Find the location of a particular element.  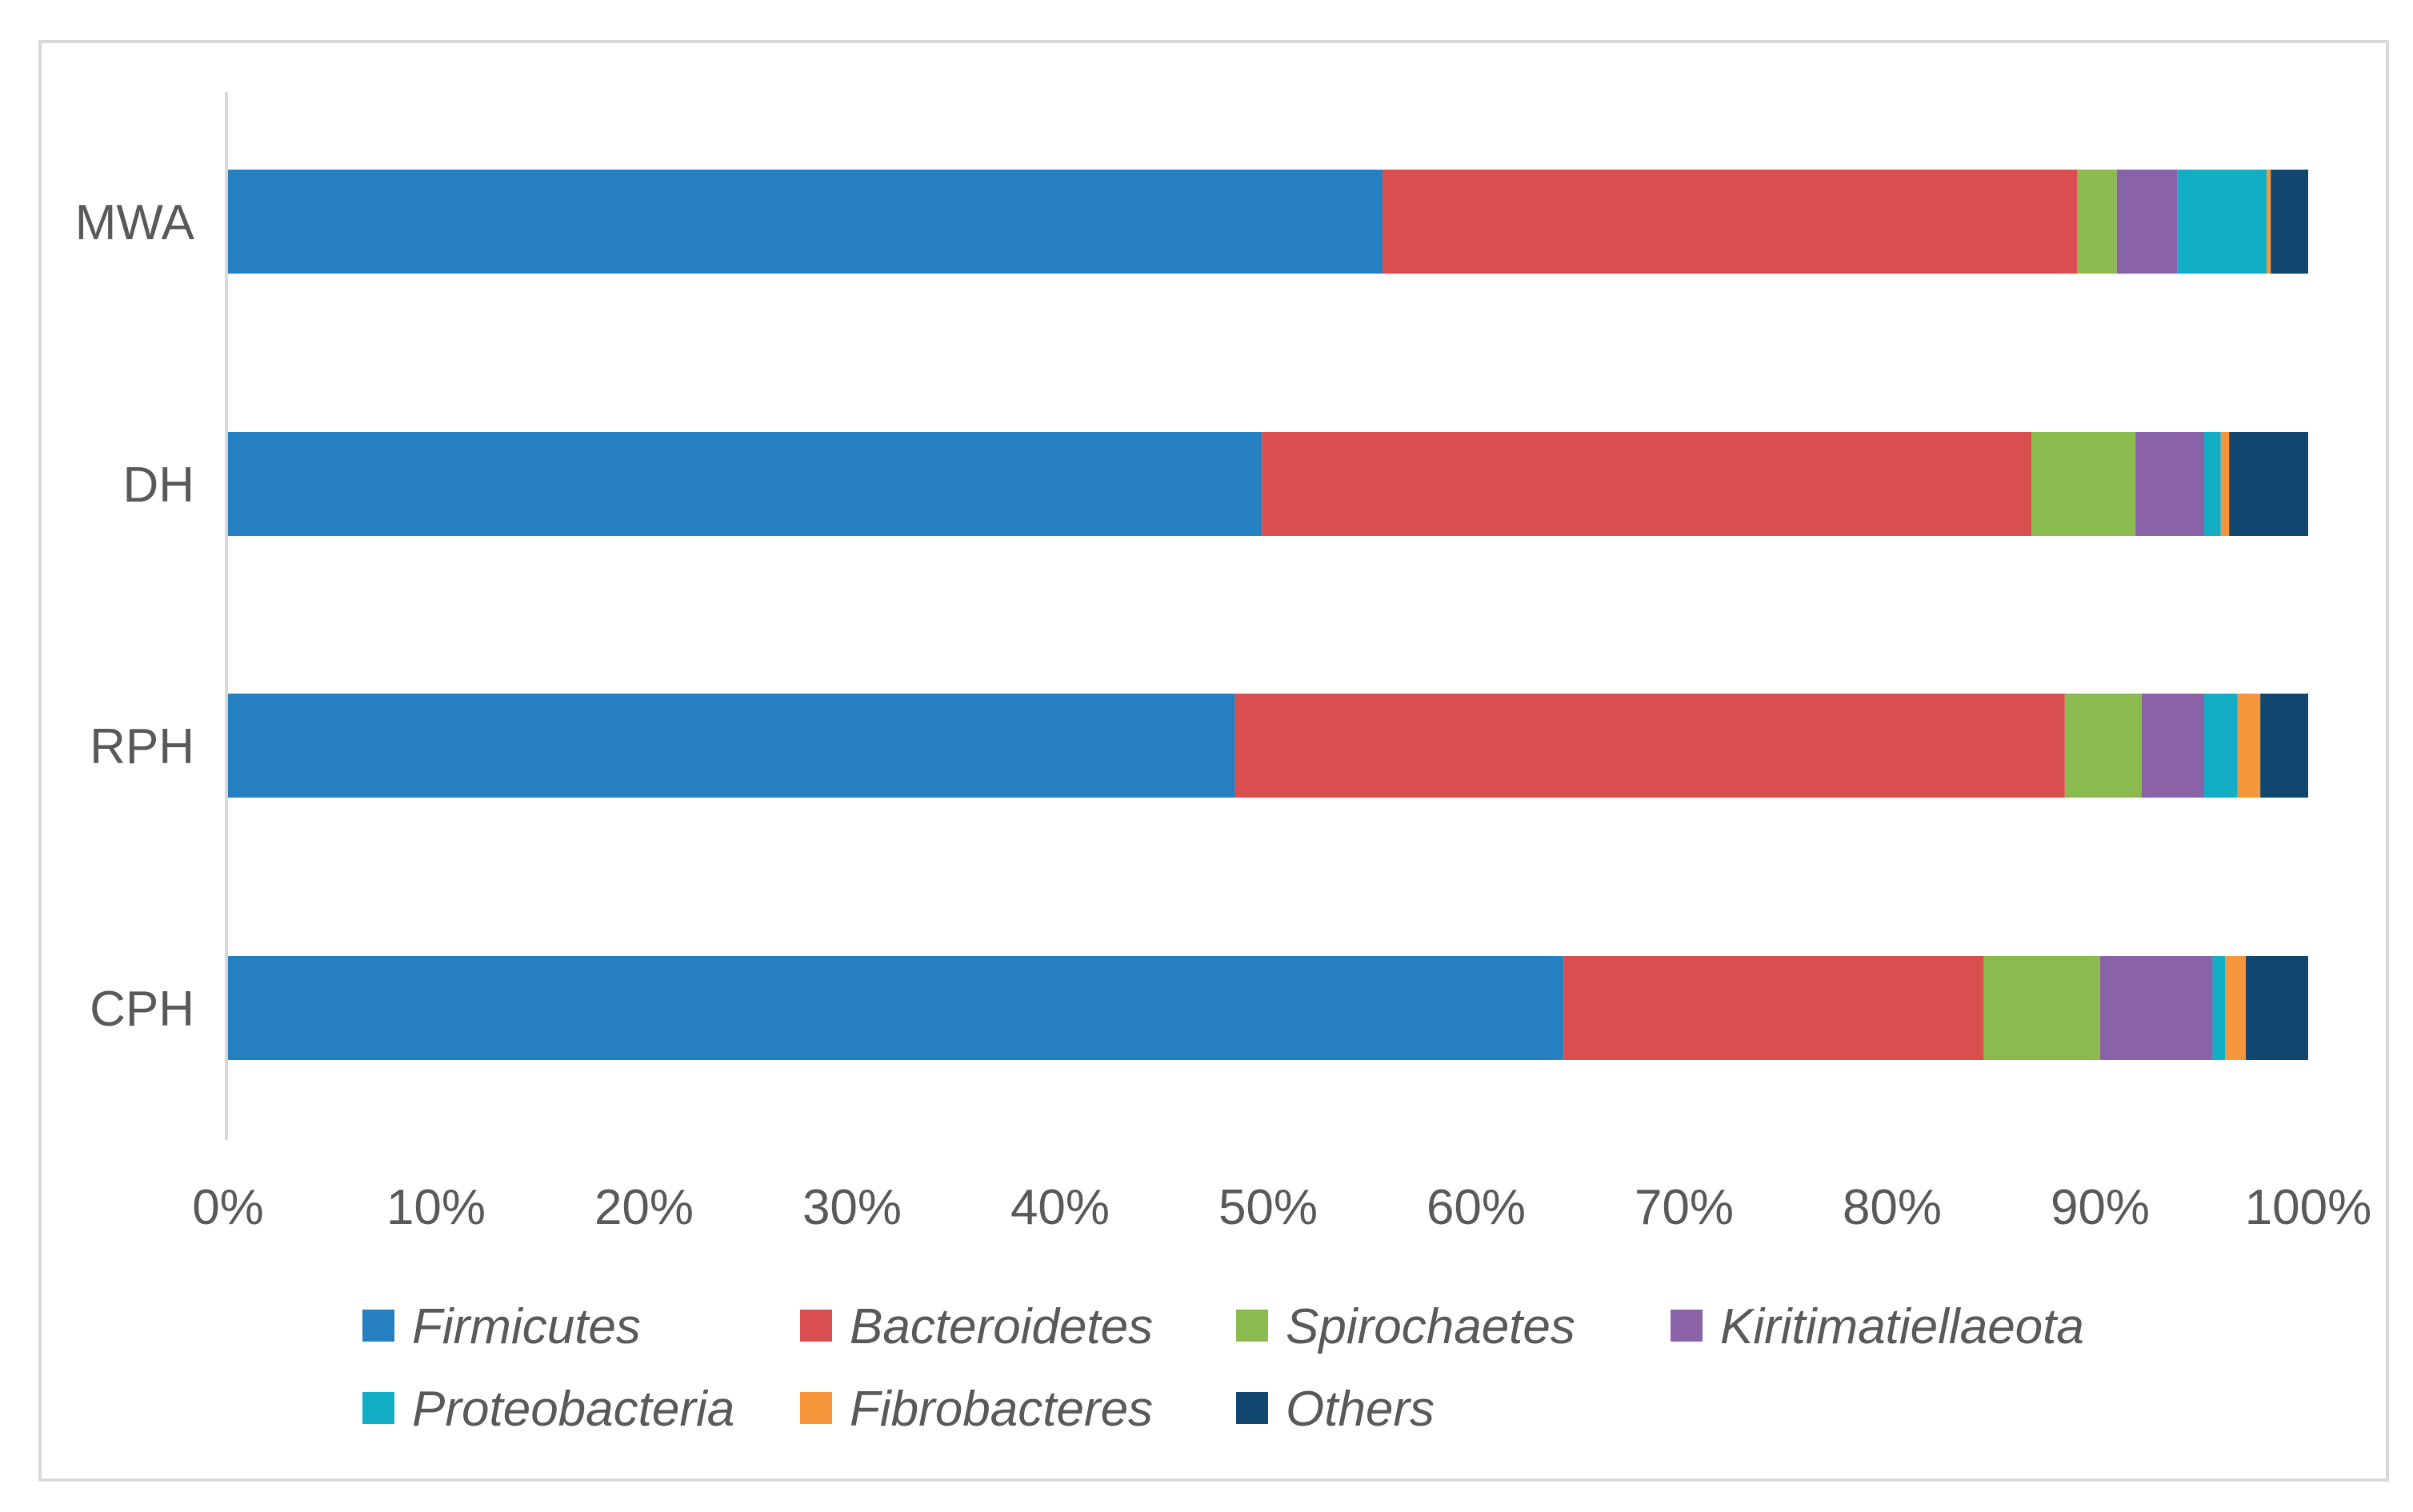

legend-swatch-spirochaetes is located at coordinates (1252, 1326).